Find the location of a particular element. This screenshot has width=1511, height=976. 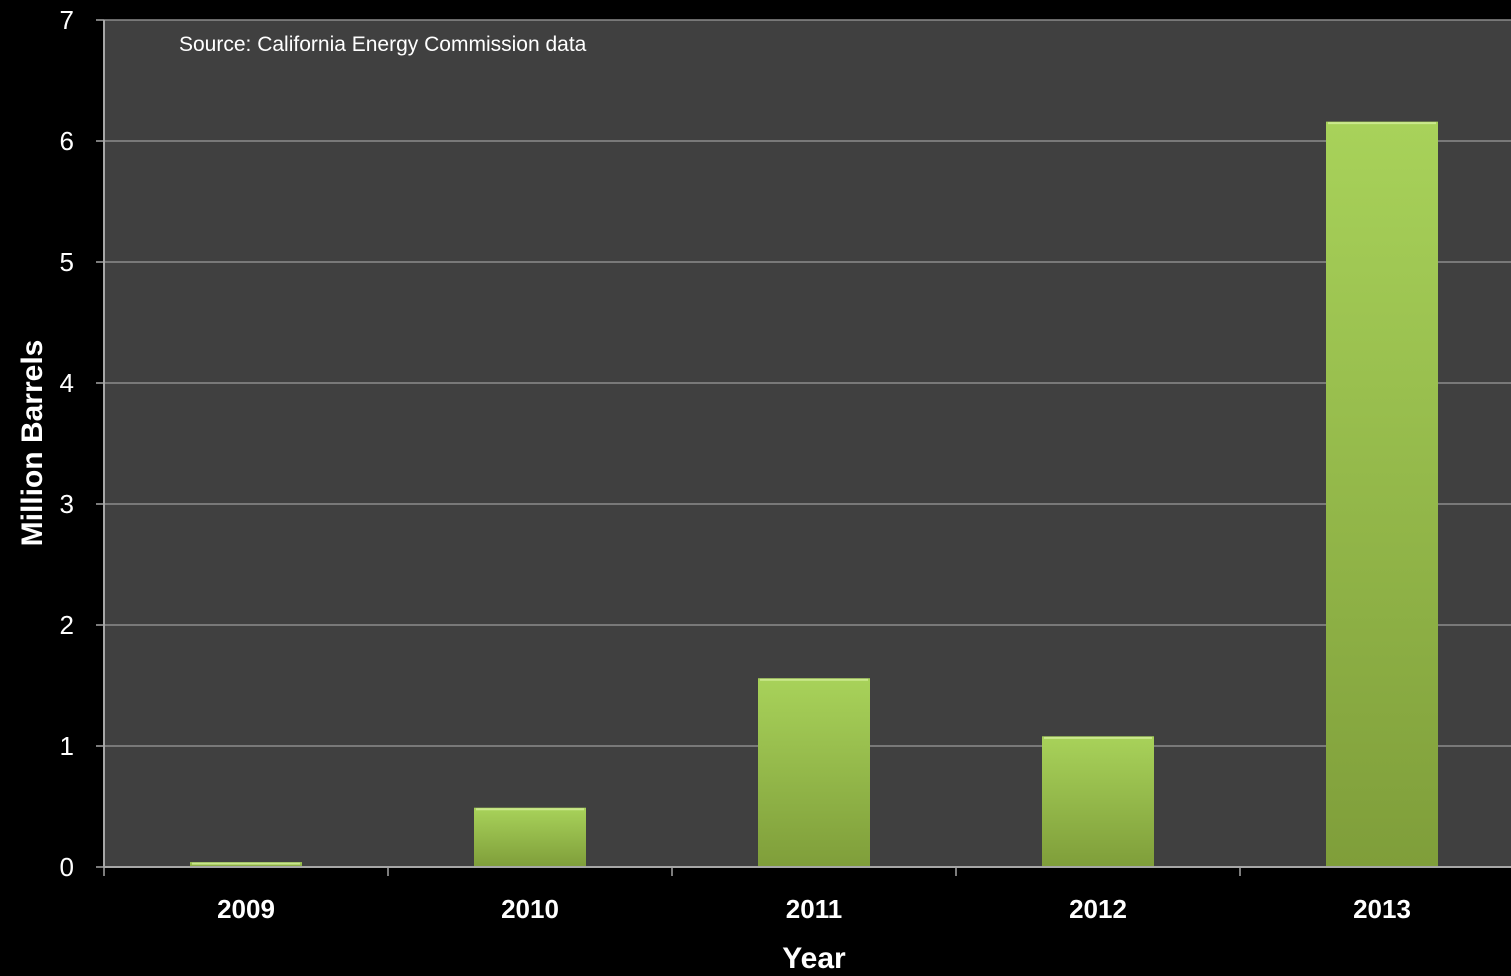

bar-2010 is located at coordinates (530, 837).